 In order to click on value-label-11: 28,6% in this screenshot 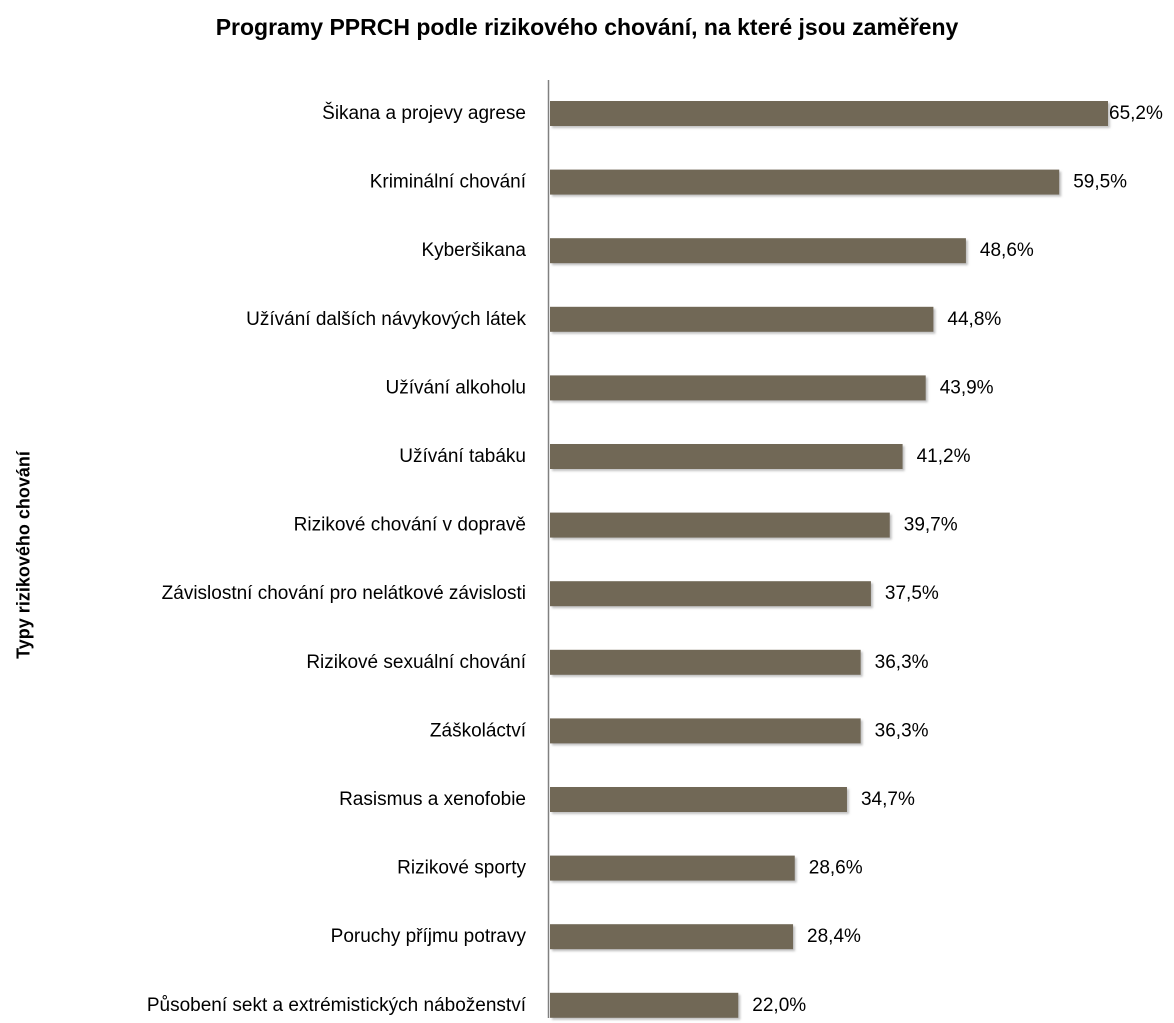, I will do `click(836, 868)`.